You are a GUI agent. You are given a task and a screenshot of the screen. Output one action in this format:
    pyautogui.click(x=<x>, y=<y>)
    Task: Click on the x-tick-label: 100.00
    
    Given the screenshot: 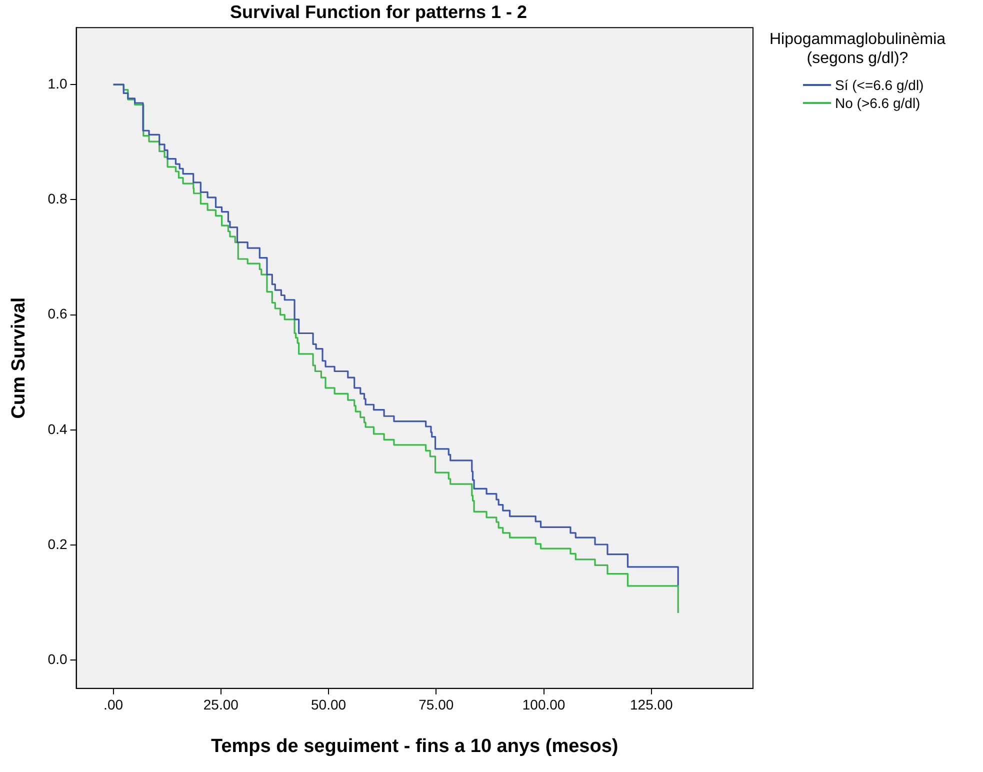 What is the action you would take?
    pyautogui.click(x=544, y=704)
    